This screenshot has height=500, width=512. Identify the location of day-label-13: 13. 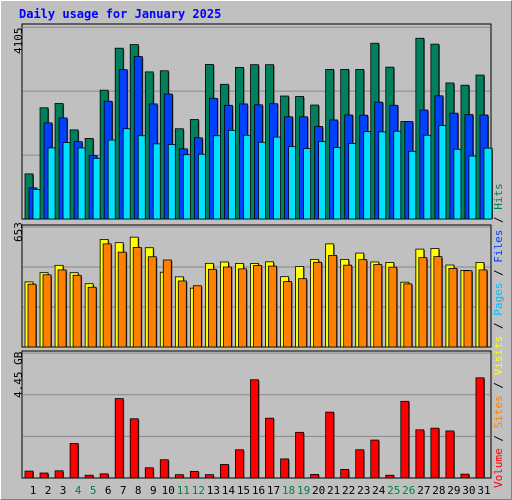
(213, 490).